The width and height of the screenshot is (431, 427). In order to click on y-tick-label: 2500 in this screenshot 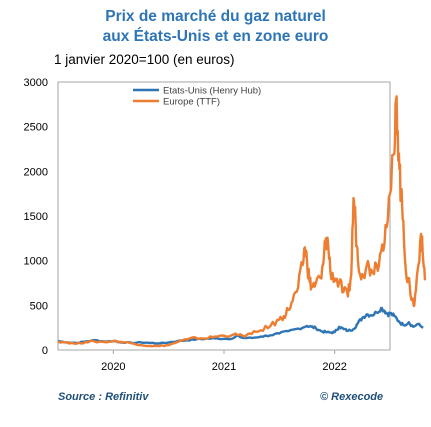, I will do `click(36, 128)`.